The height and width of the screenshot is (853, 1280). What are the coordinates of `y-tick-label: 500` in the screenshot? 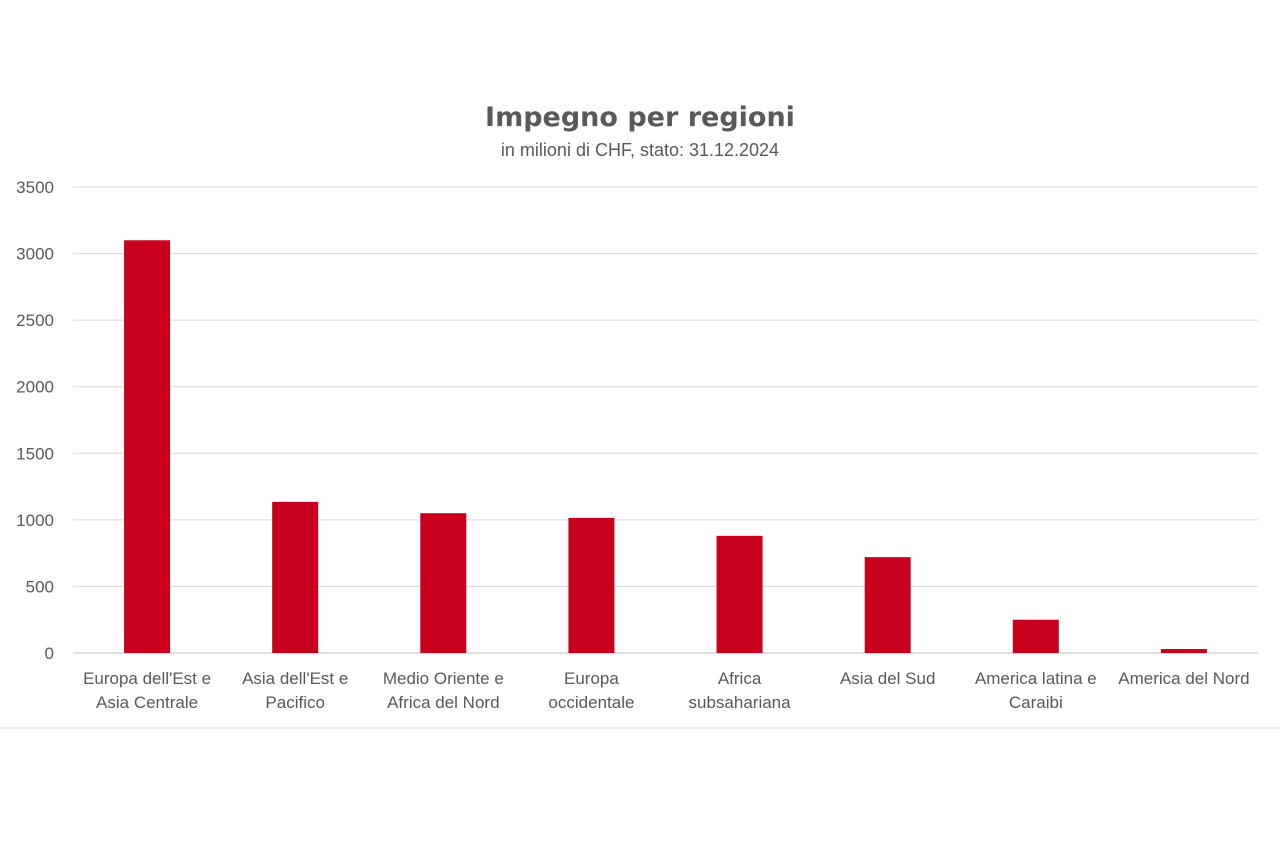 It's located at (40, 586).